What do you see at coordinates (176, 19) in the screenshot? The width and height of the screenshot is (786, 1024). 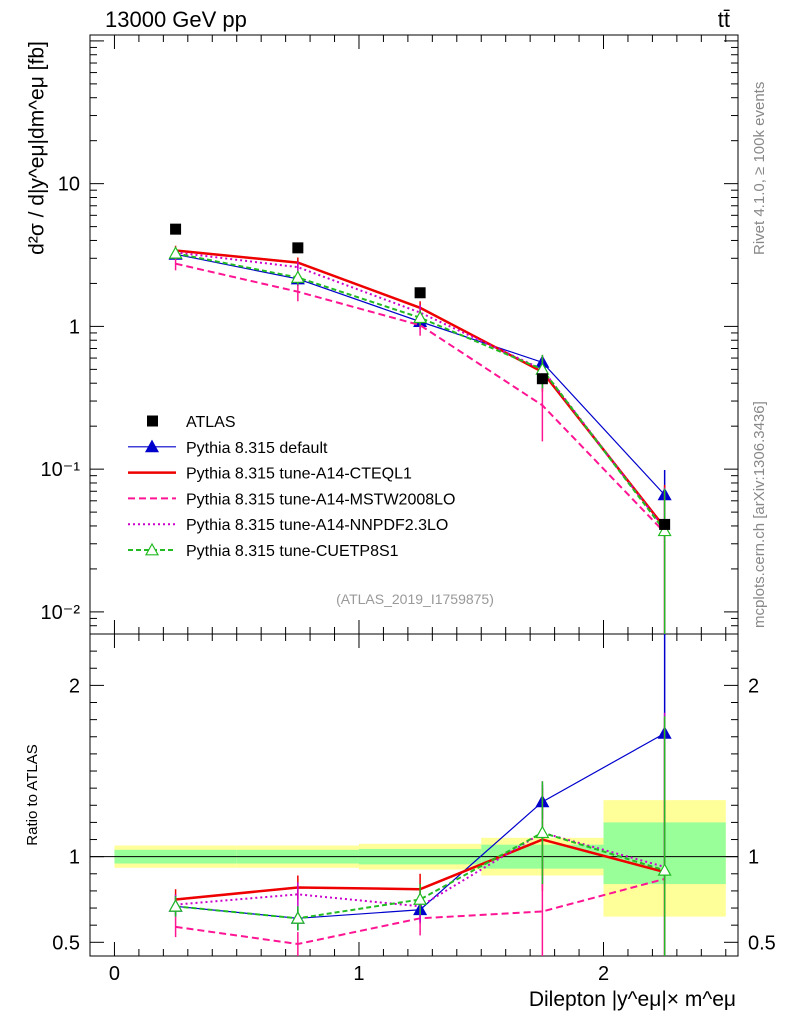 I see `energy-label: 13000 GeV pp` at bounding box center [176, 19].